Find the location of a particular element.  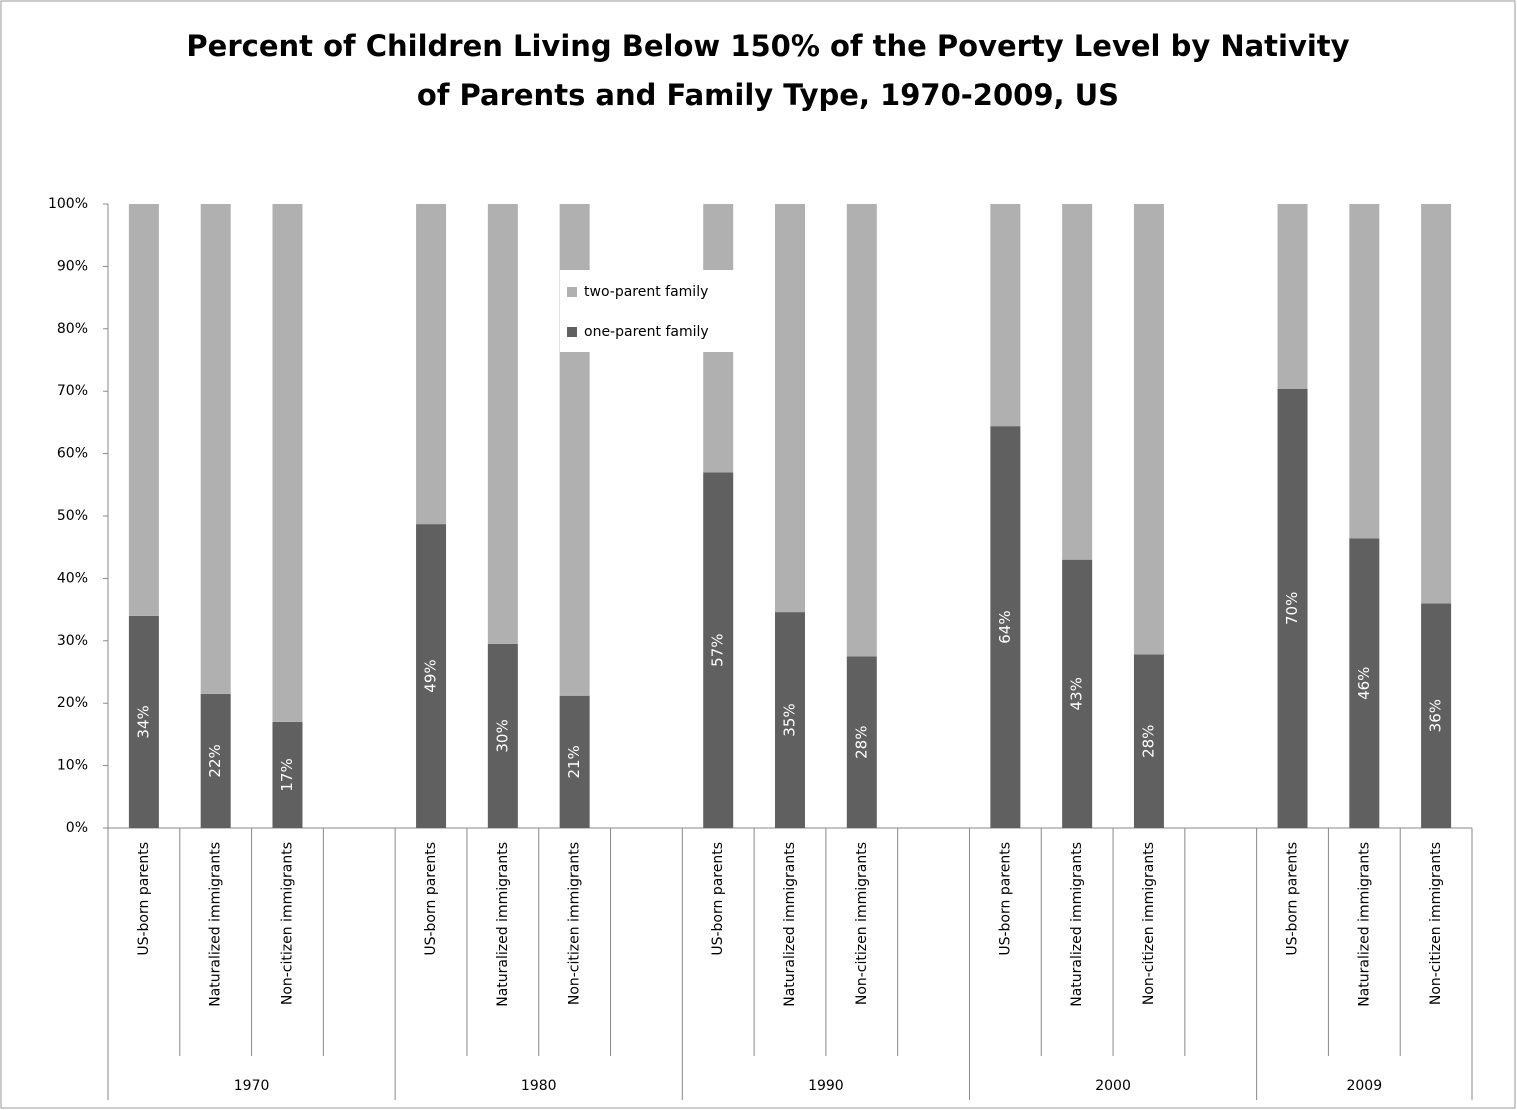

data-label: 22% is located at coordinates (215, 760).